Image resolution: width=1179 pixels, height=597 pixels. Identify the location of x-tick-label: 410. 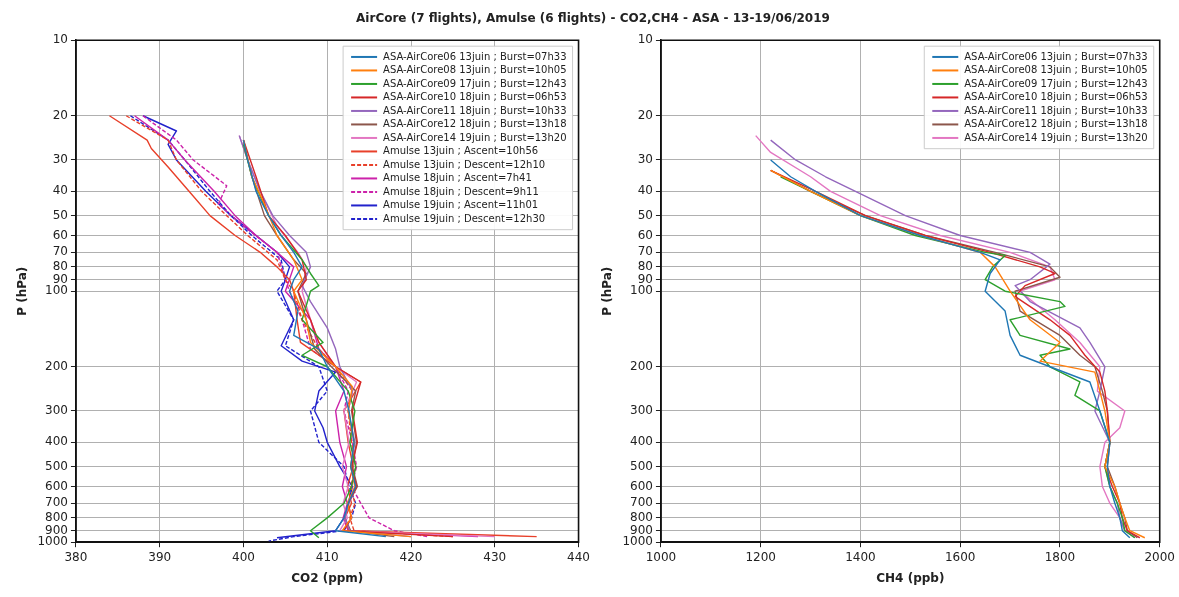
(327, 556).